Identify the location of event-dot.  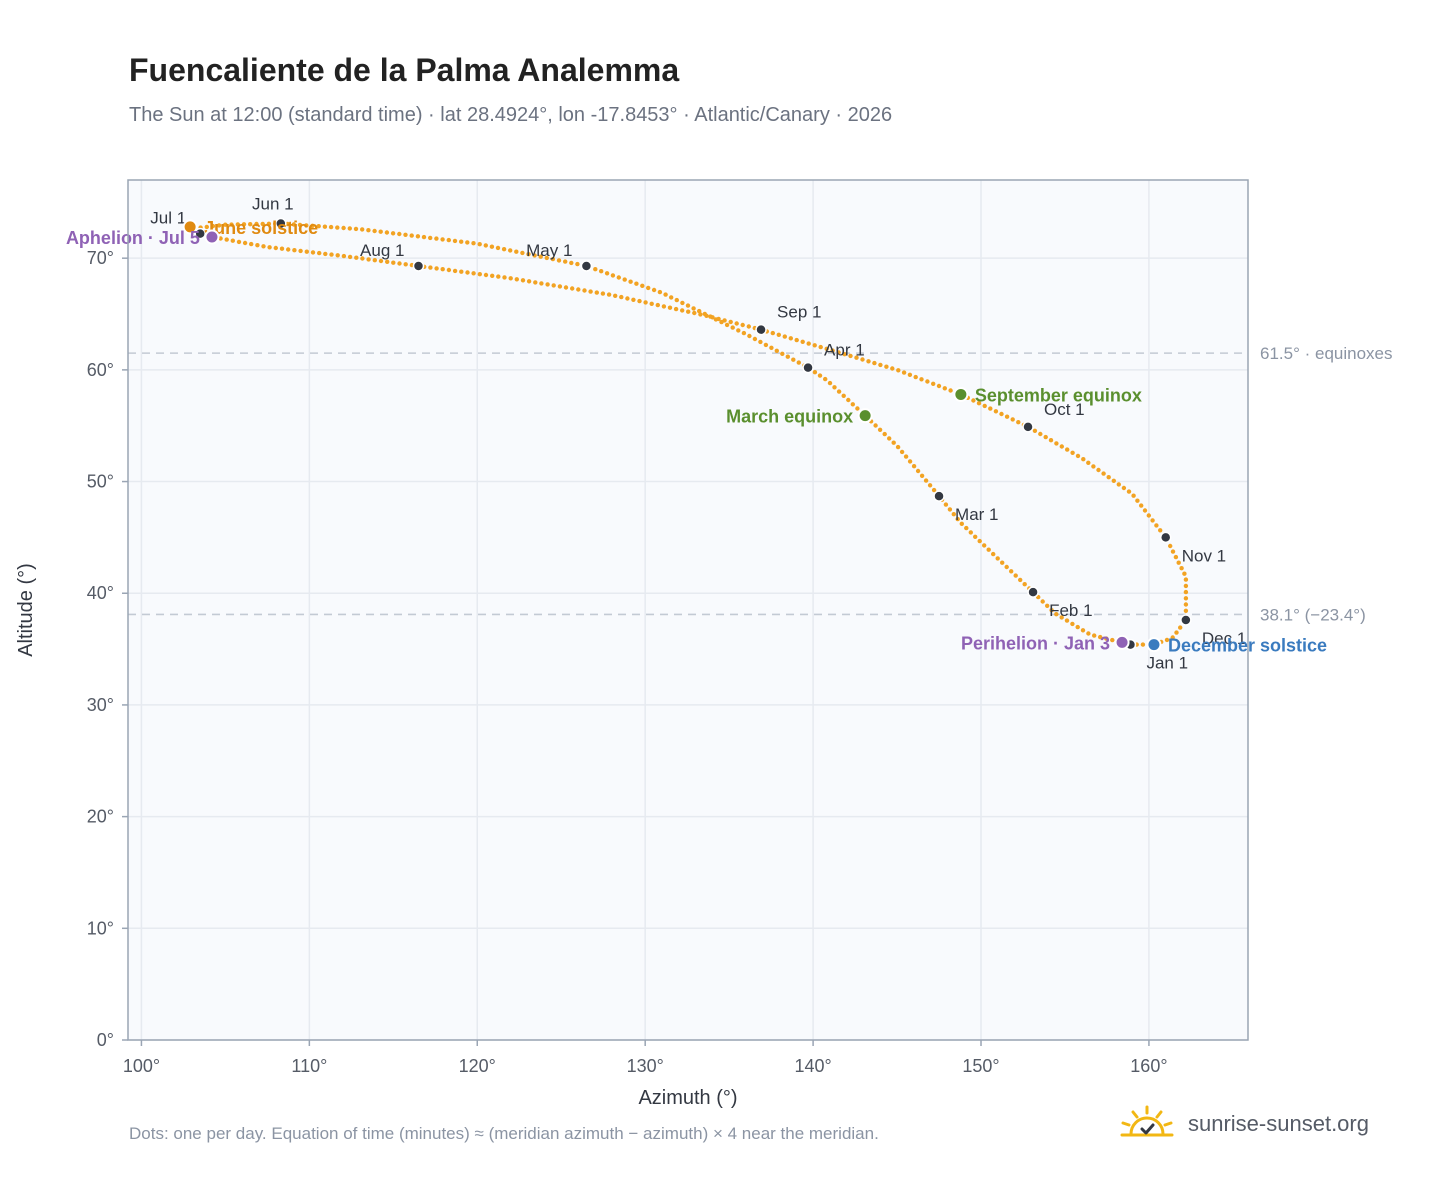
(865, 416).